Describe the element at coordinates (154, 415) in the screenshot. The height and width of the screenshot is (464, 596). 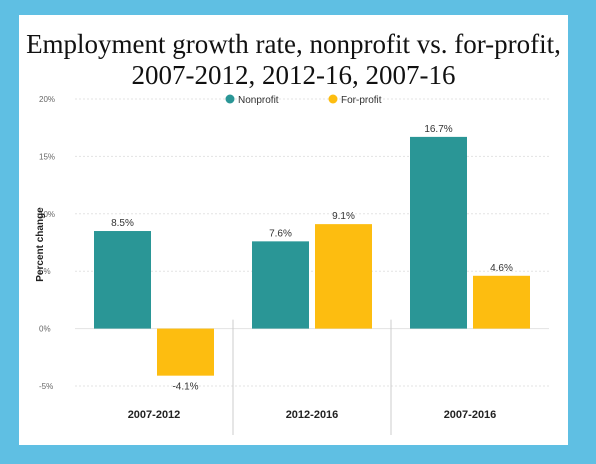
I see `x-tick-label: 2007-2012` at that location.